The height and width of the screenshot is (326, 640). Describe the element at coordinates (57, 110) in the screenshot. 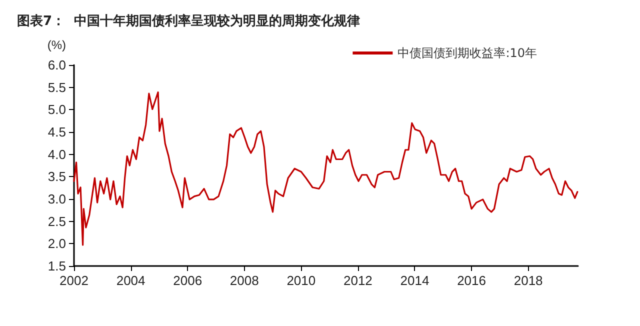

I see `y-tick-label: 5.0` at that location.